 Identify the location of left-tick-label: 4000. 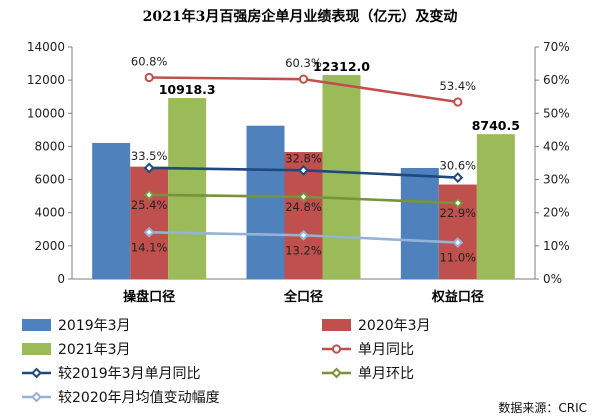
(49, 213).